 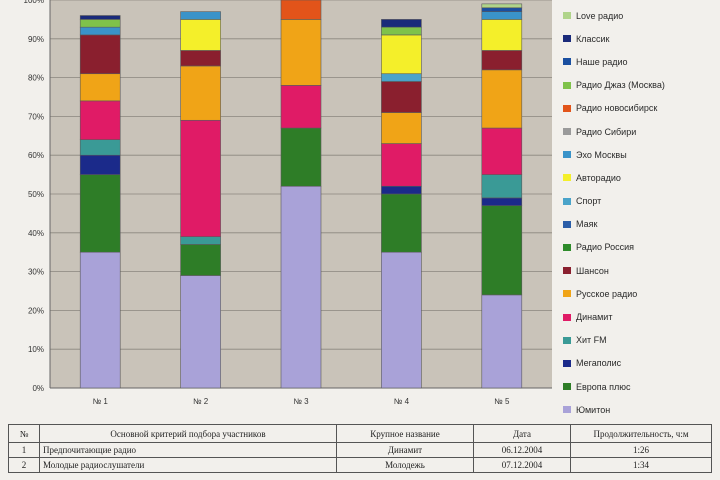 I want to click on legend-entry: Авторадио, so click(x=639, y=177).